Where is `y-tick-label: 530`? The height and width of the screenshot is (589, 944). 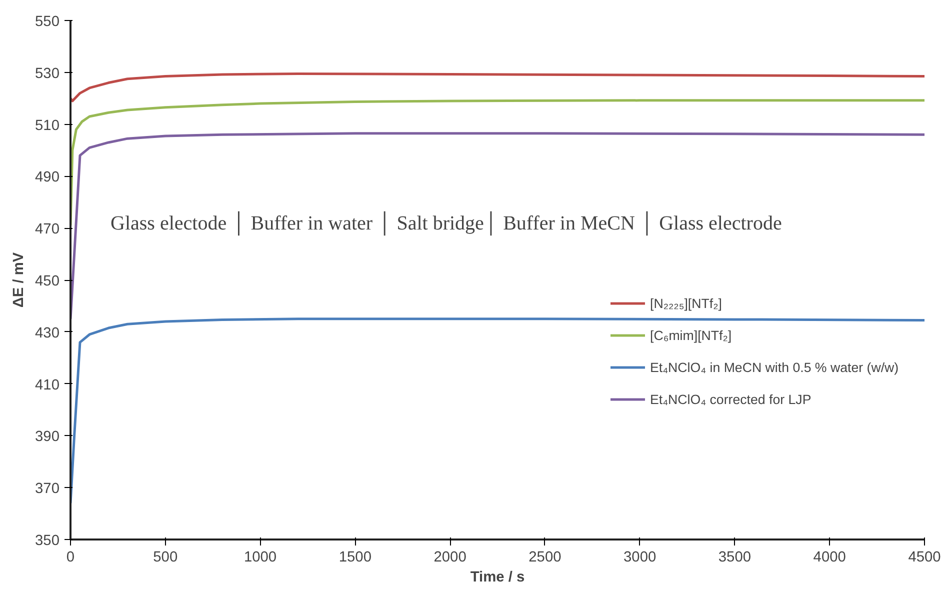 y-tick-label: 530 is located at coordinates (47, 74).